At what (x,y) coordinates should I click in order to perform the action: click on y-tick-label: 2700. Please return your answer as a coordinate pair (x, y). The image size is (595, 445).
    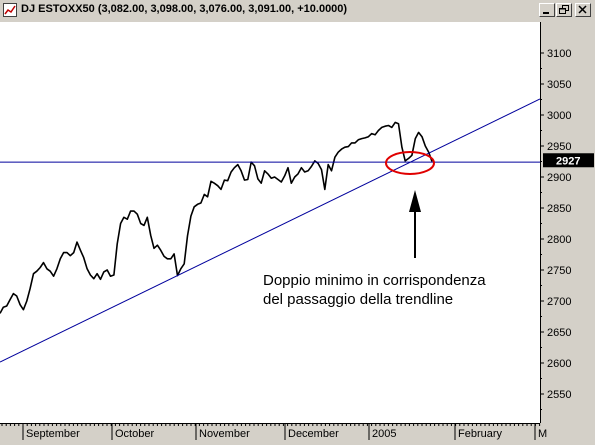
    Looking at the image, I should click on (559, 302).